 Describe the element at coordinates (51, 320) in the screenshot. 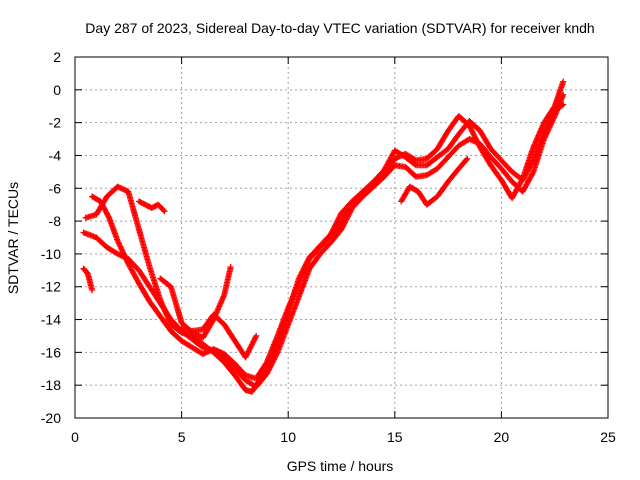

I see `y-tick-label: -14` at that location.